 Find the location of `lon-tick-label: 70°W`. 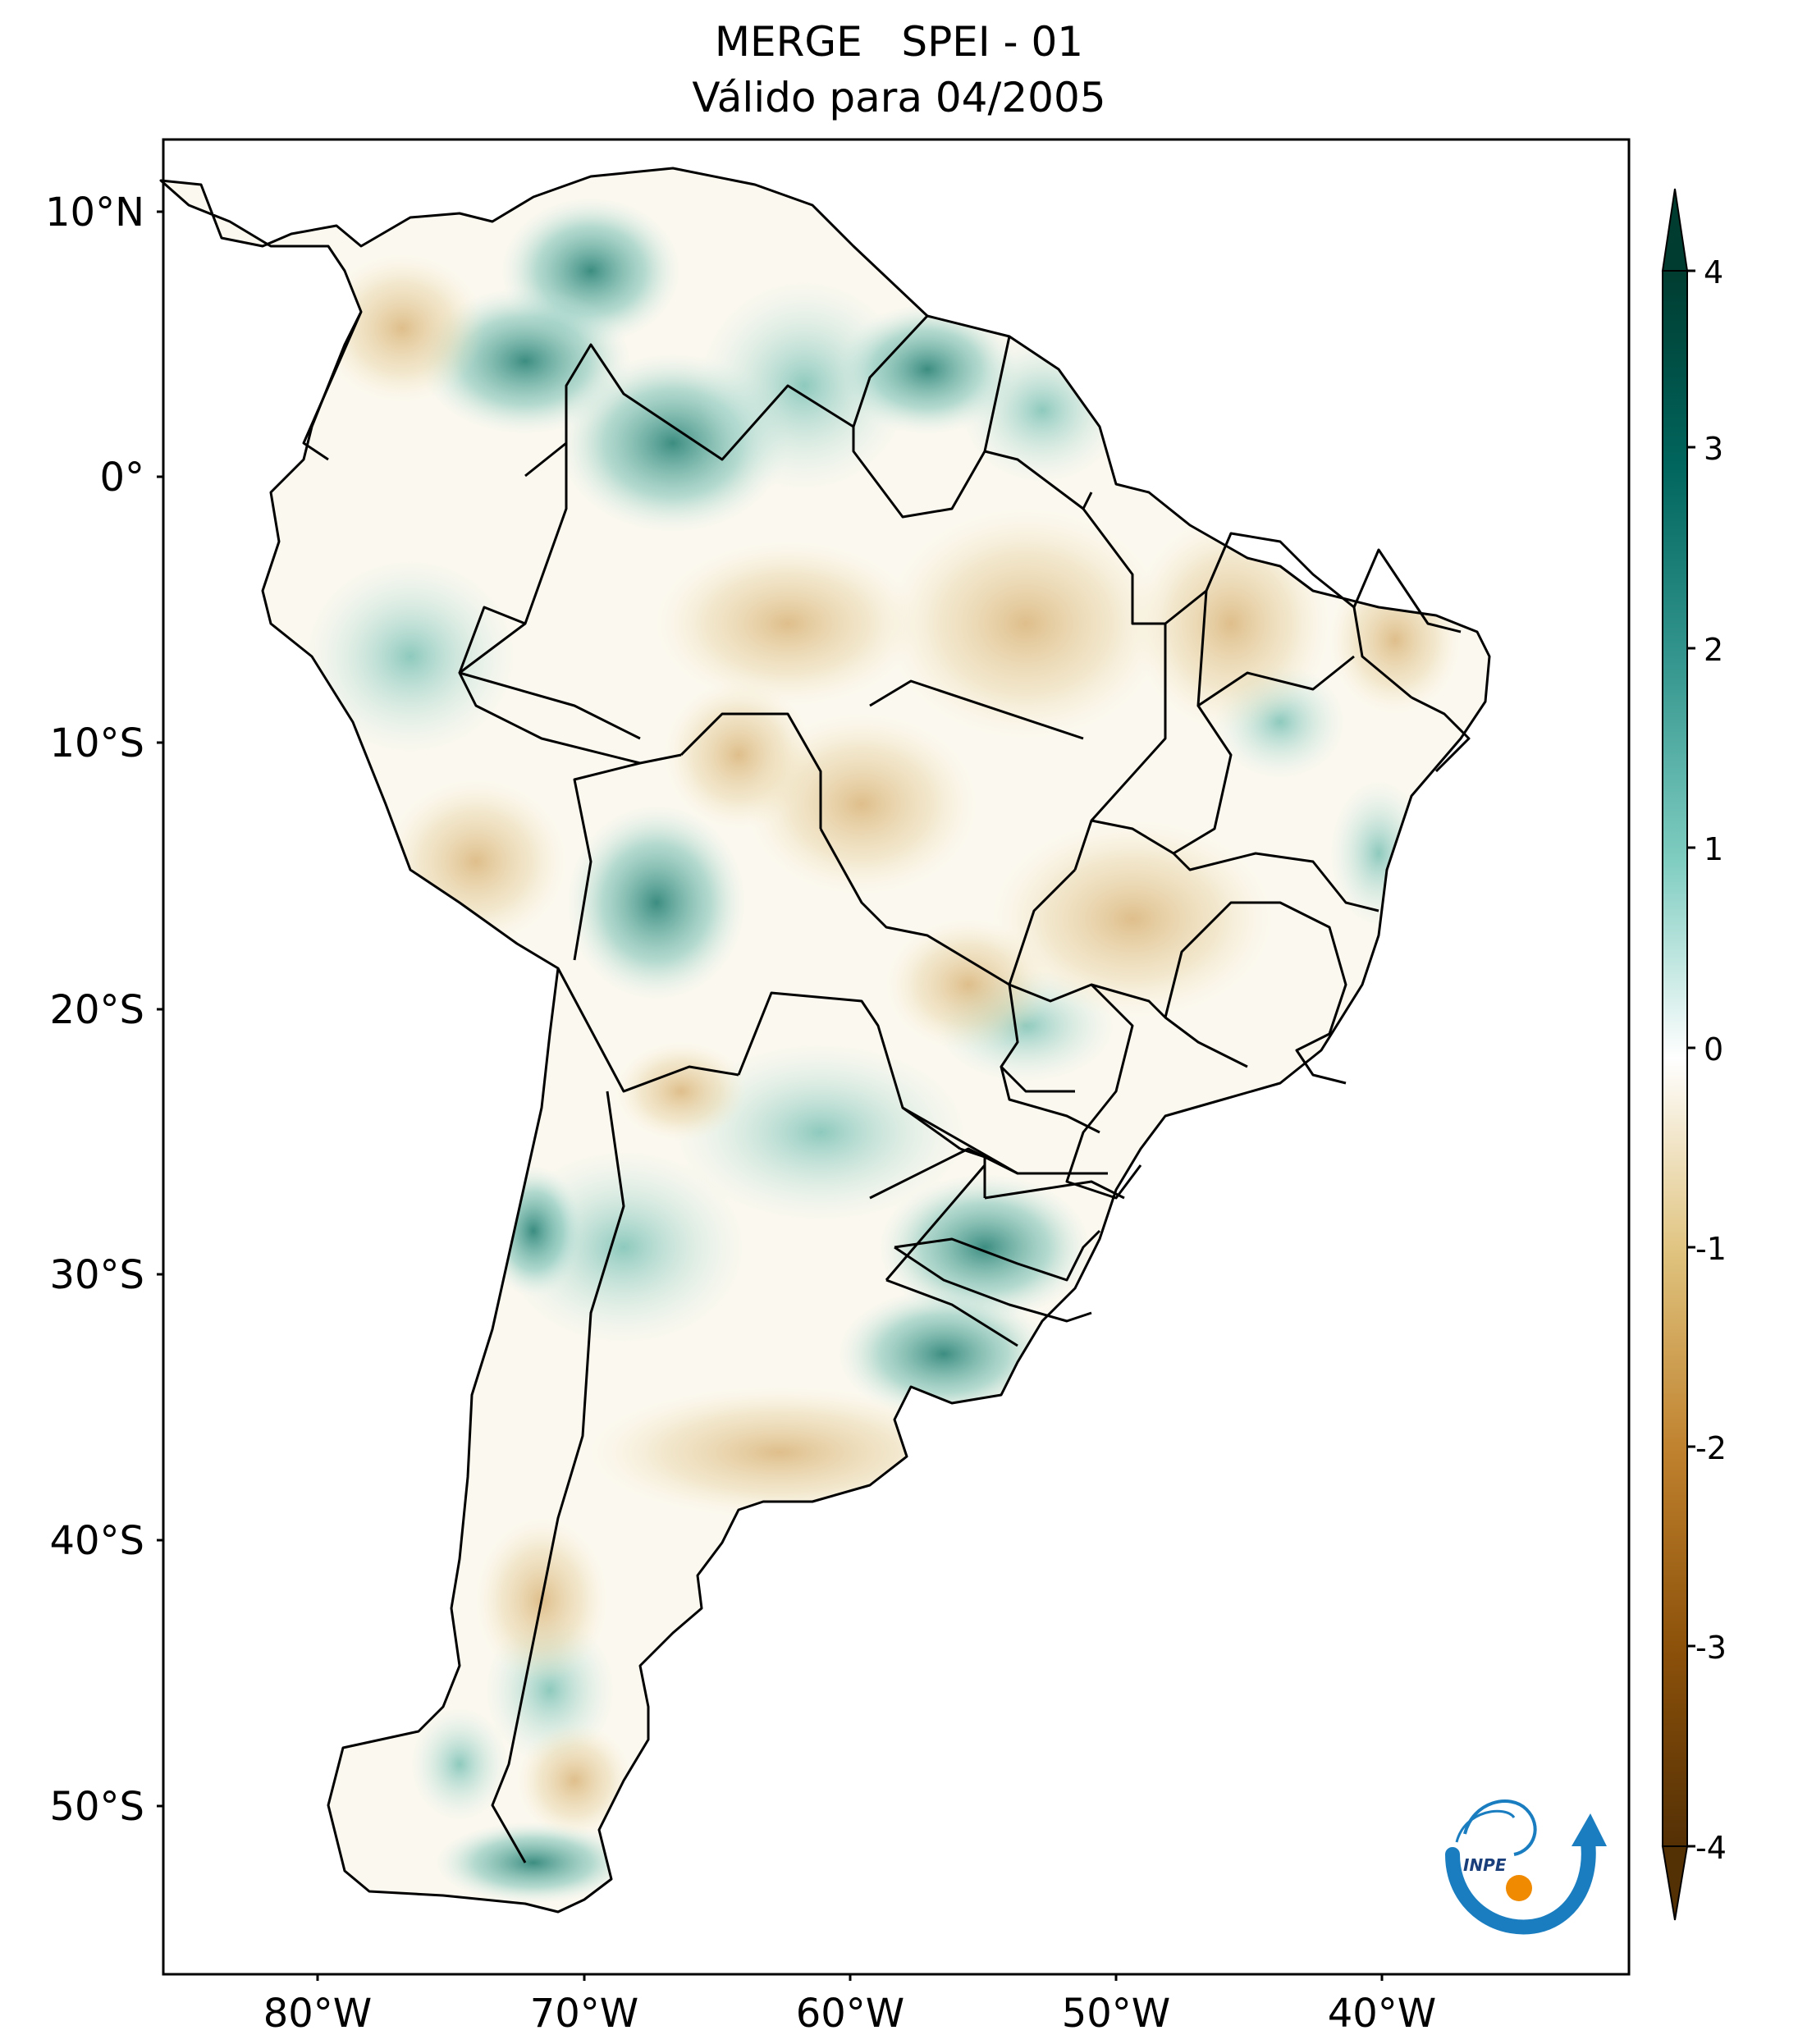

lon-tick-label: 70°W is located at coordinates (584, 2014).